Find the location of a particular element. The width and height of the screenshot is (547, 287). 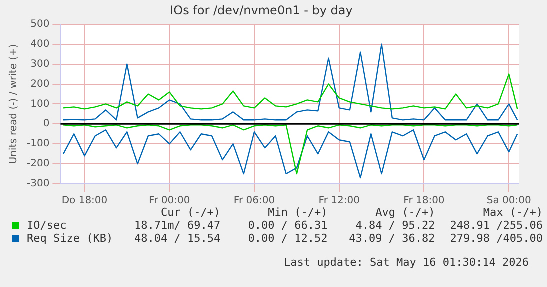

text: Cur (-/+) is located at coordinates (191, 212).